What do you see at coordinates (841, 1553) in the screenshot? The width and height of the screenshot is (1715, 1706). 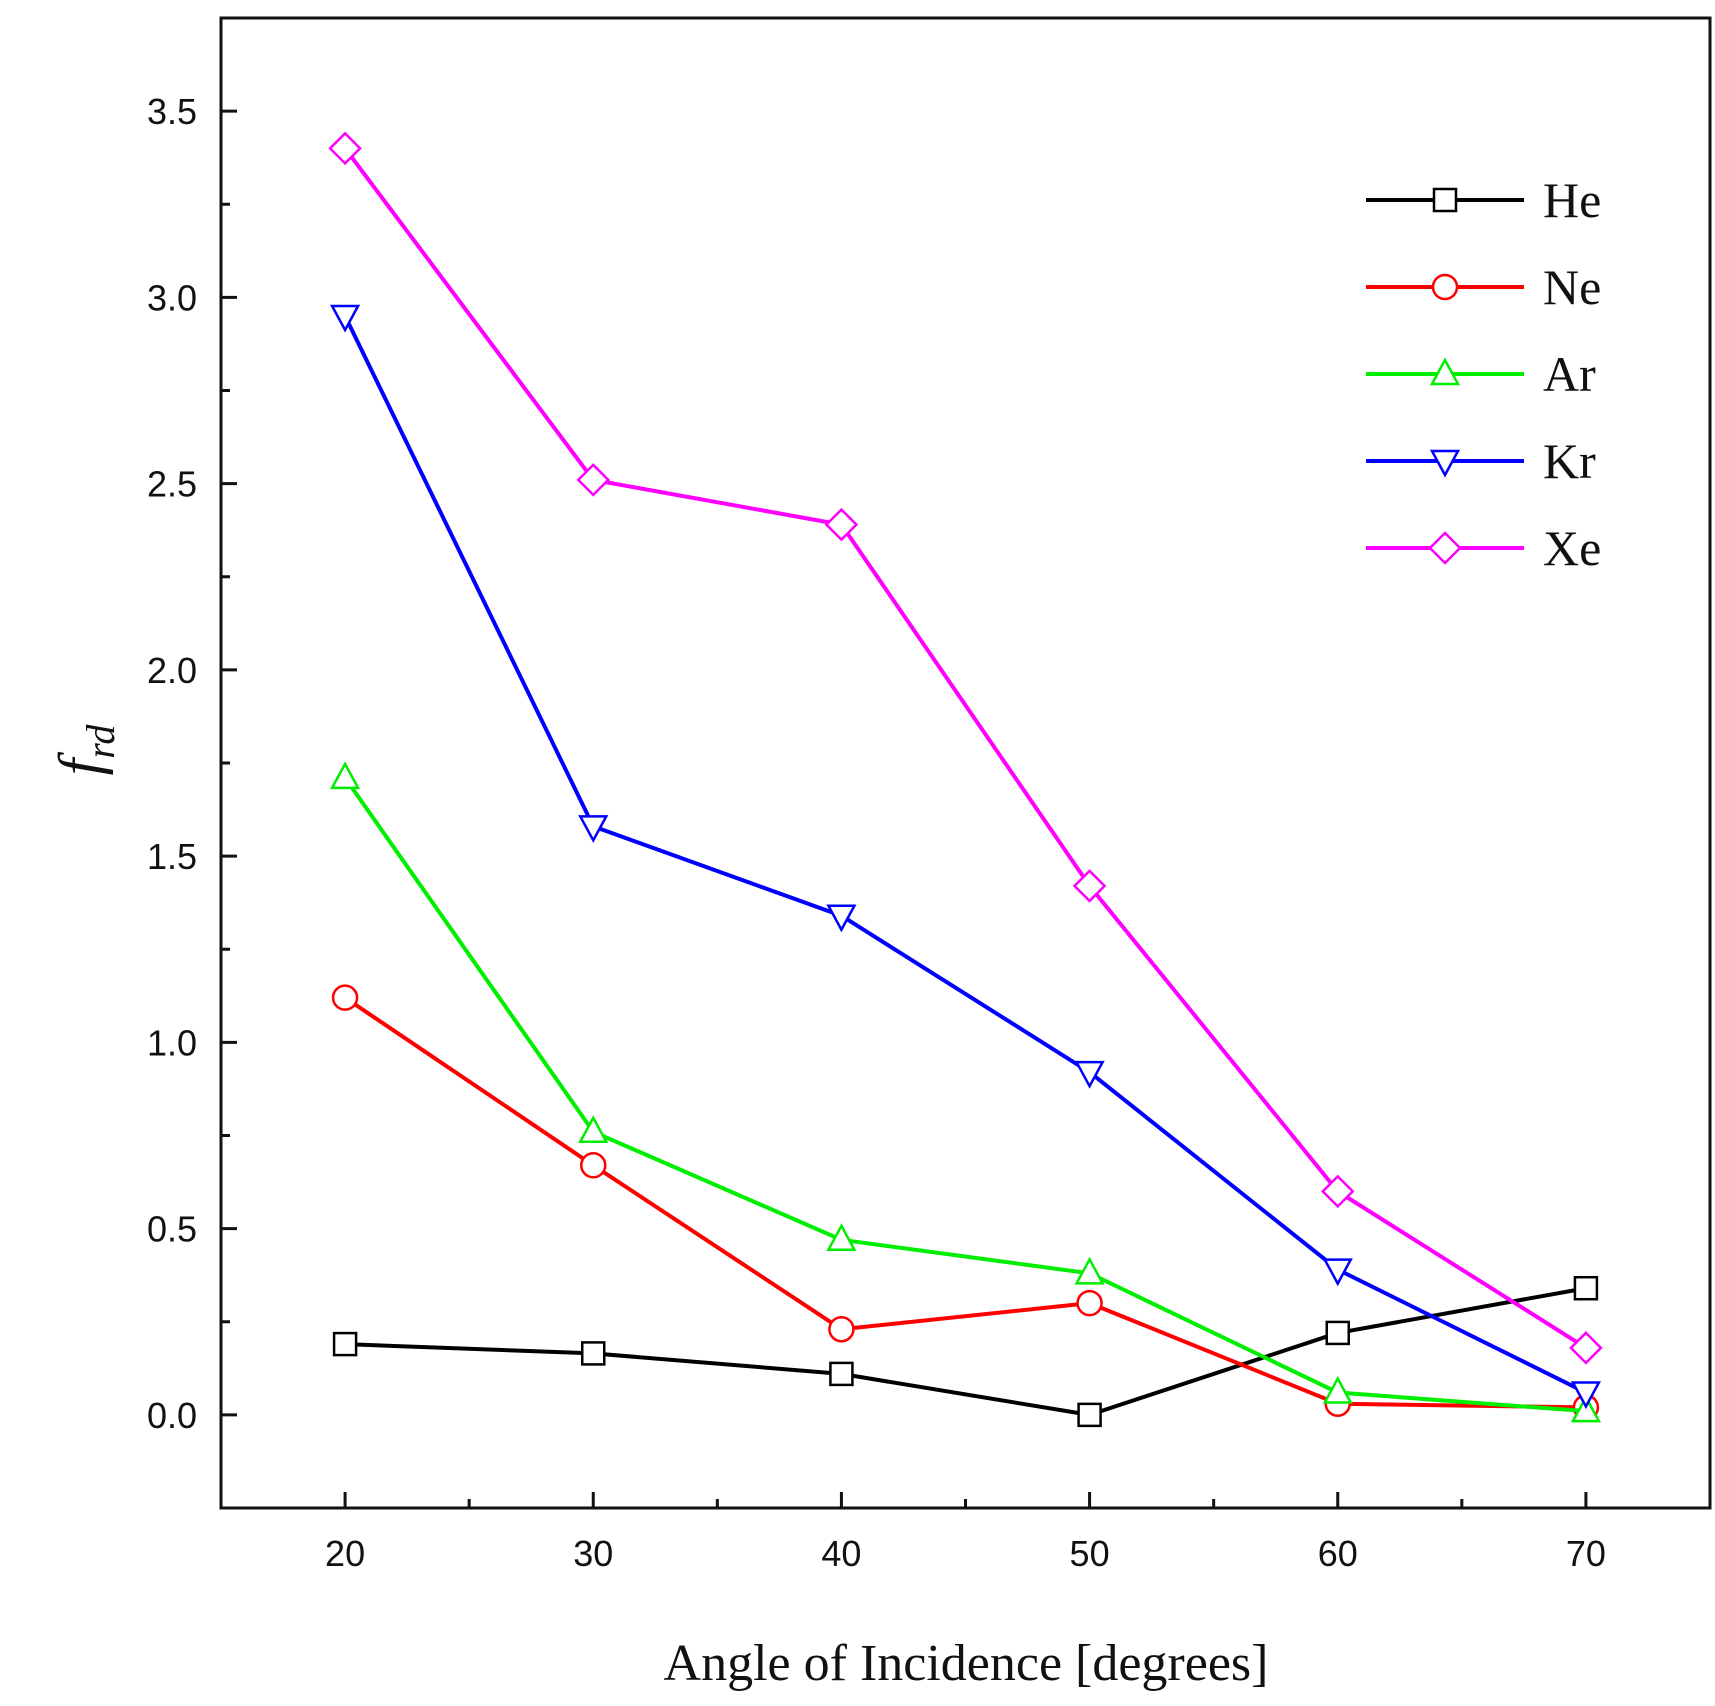 I see `x-tick-label: 40` at bounding box center [841, 1553].